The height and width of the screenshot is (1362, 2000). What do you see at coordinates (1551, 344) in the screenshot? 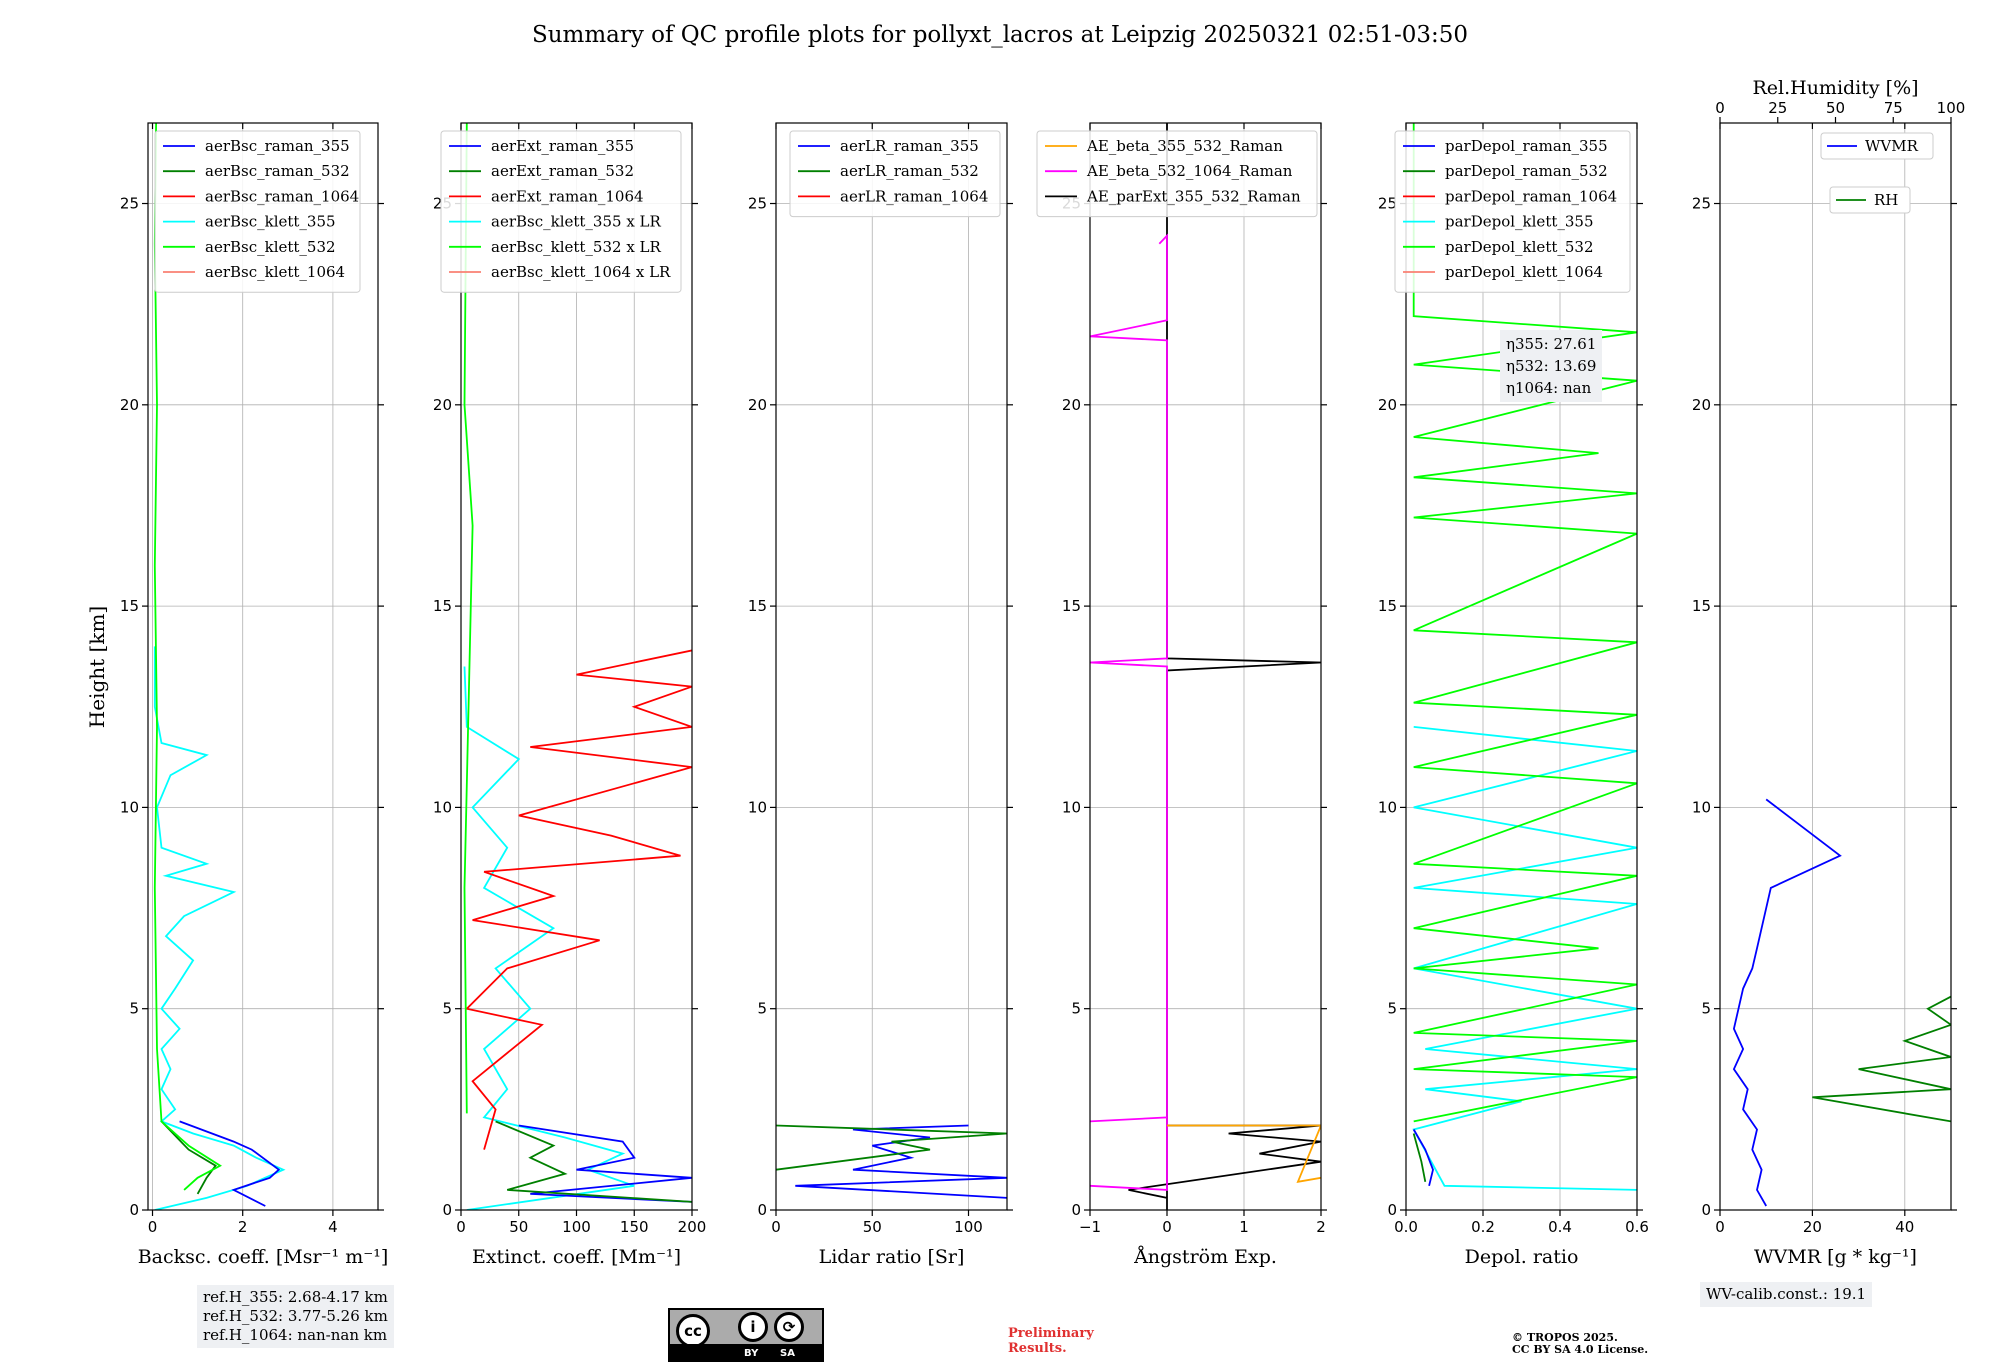
I see `eta-355: η355: 27.61` at bounding box center [1551, 344].